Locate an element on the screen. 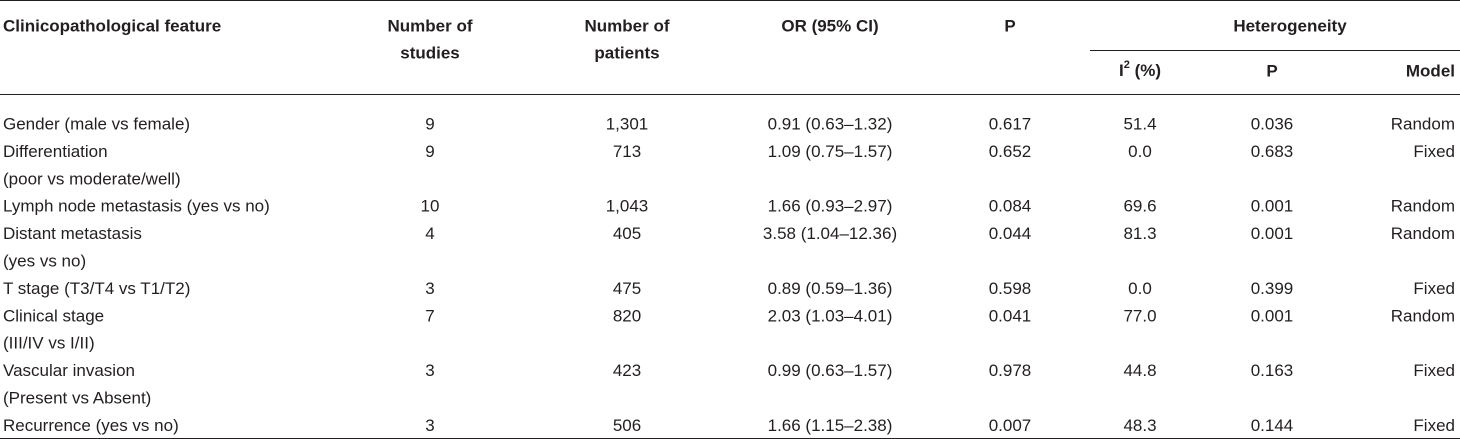 This screenshot has width=1460, height=439. cell: 0.598 is located at coordinates (1010, 288).